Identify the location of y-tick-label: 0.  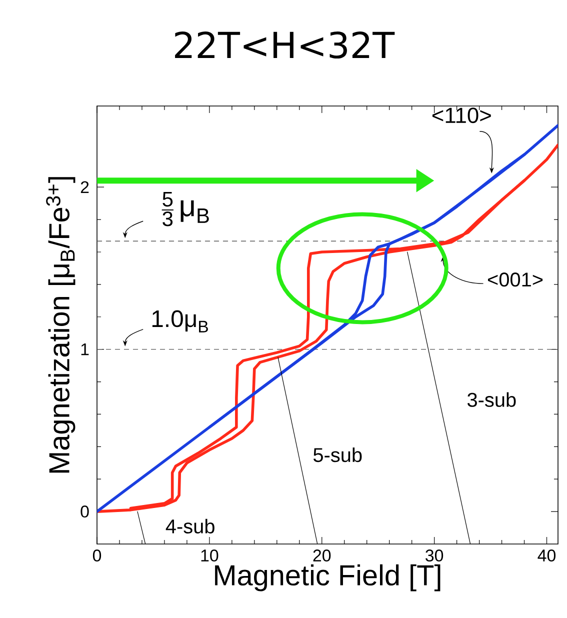
(84, 512).